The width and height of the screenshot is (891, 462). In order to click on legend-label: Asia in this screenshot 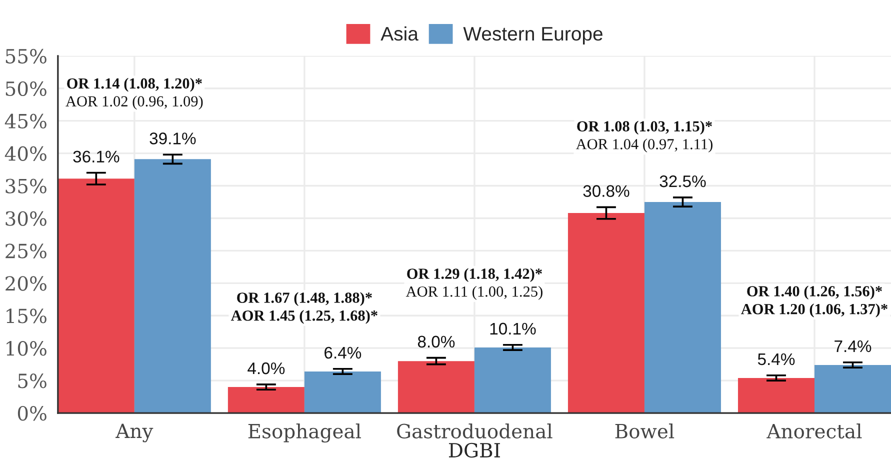, I will do `click(399, 33)`.